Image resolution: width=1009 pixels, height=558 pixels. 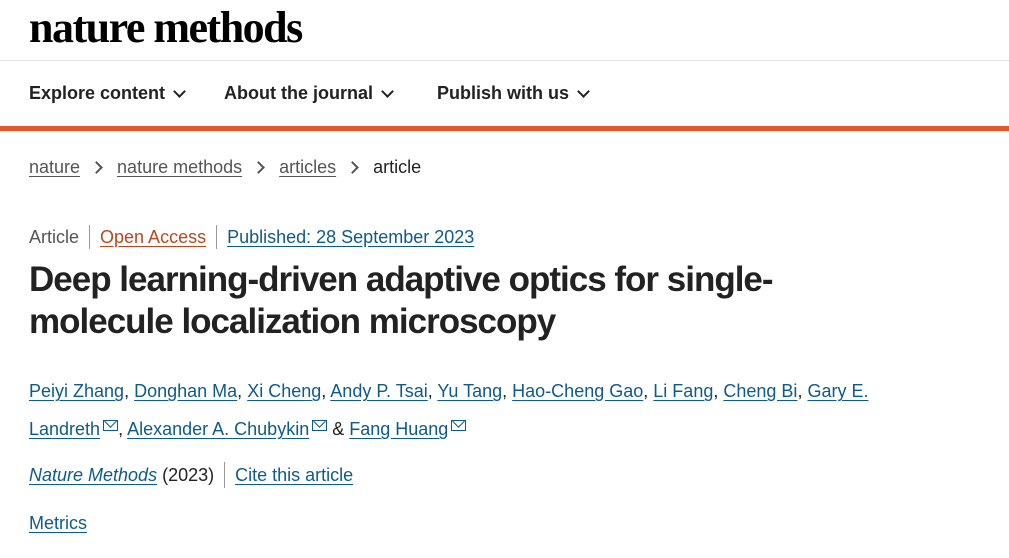 What do you see at coordinates (449, 410) in the screenshot?
I see `author-link: Gary E. Landreth` at bounding box center [449, 410].